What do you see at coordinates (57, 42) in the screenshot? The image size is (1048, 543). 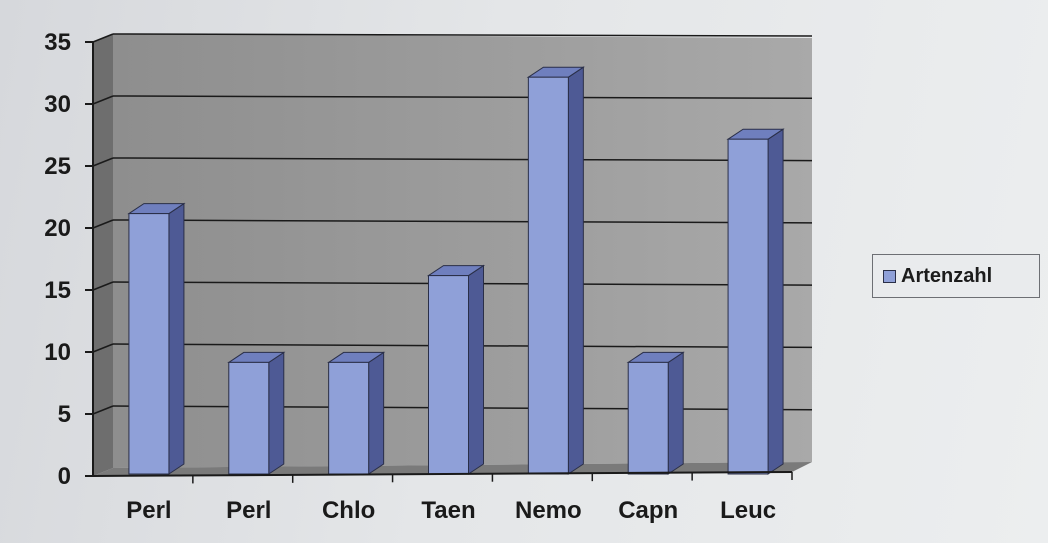 I see `y-tick-label: 35` at bounding box center [57, 42].